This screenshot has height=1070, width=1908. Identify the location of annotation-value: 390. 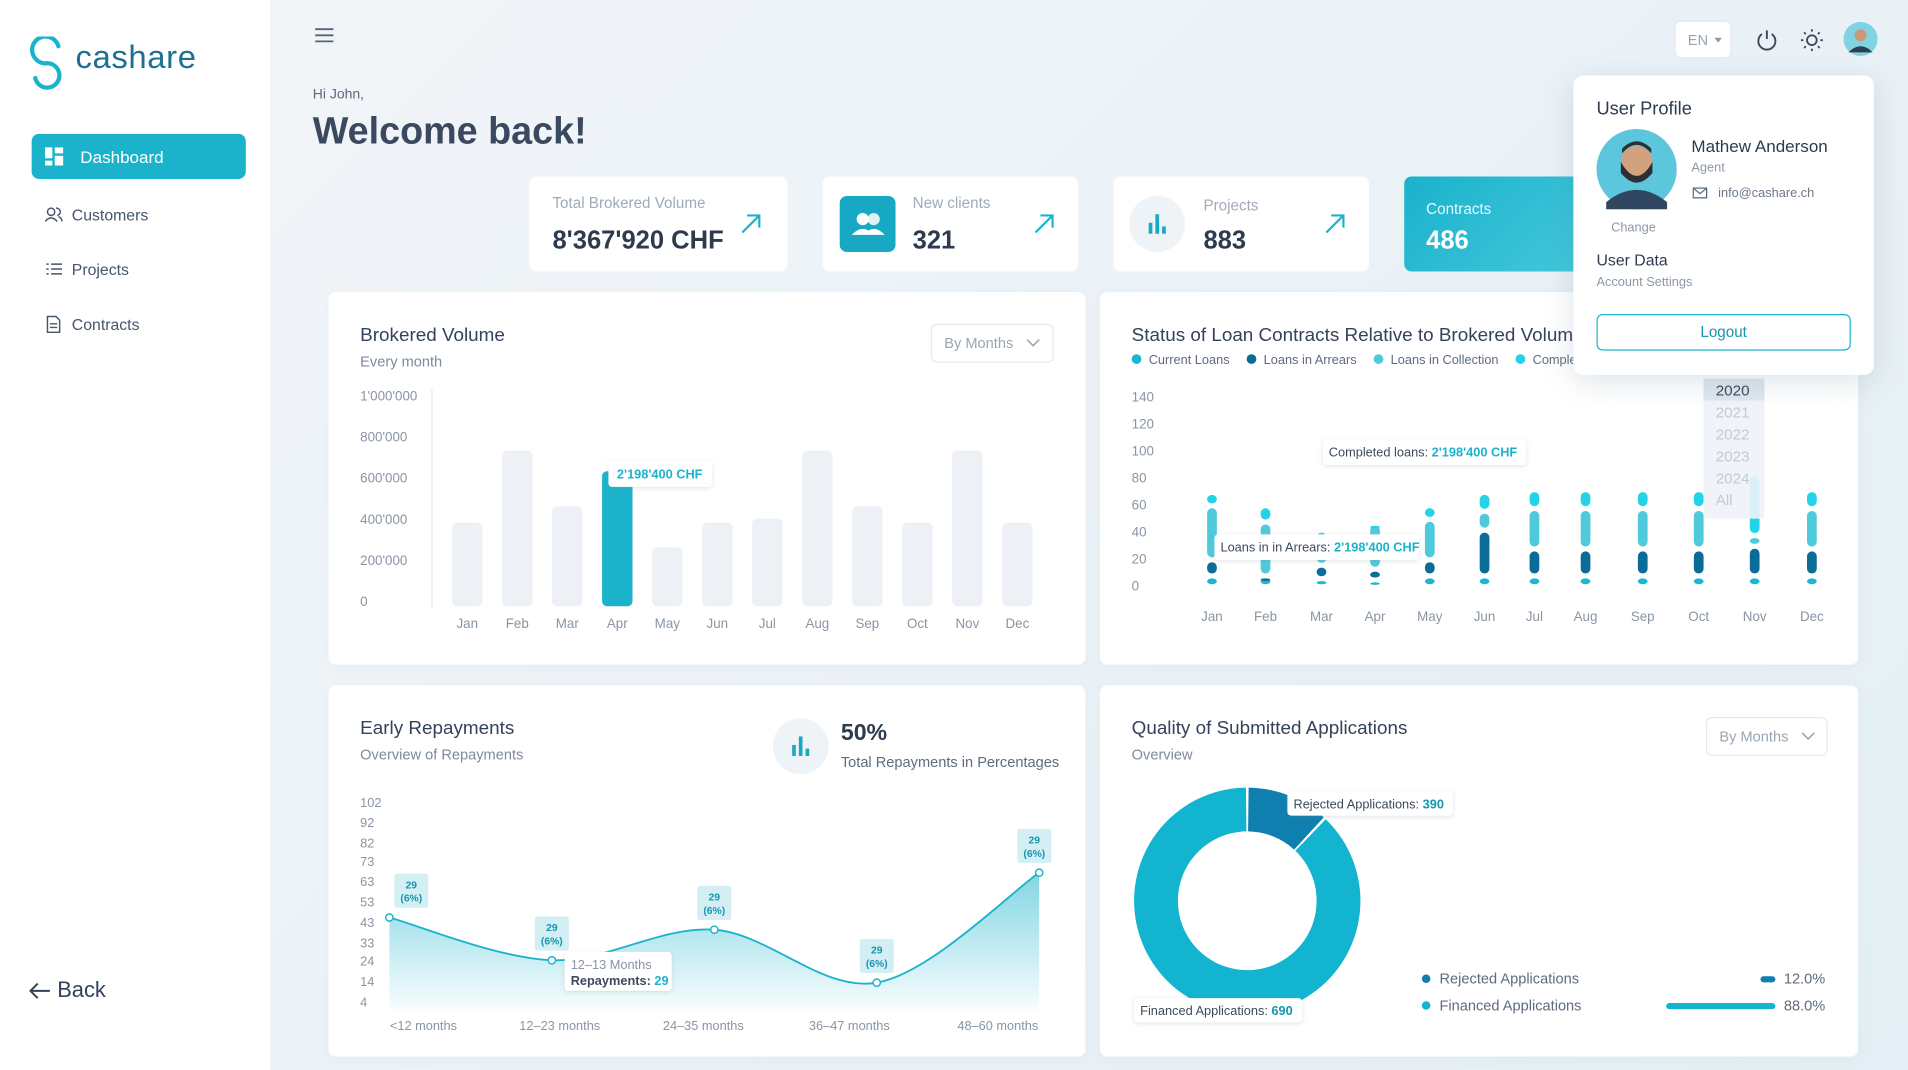
(1433, 803).